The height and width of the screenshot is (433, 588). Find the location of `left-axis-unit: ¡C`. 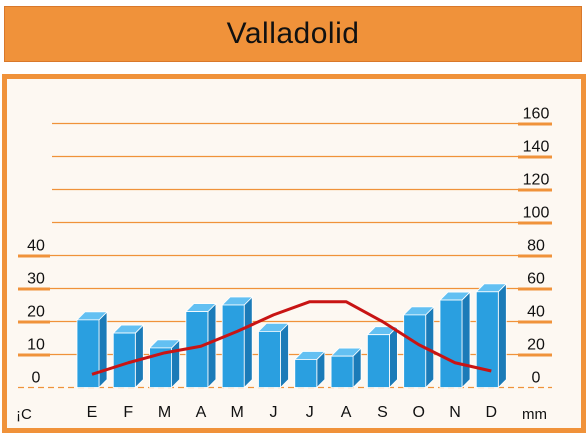

left-axis-unit: ¡C is located at coordinates (24, 414).